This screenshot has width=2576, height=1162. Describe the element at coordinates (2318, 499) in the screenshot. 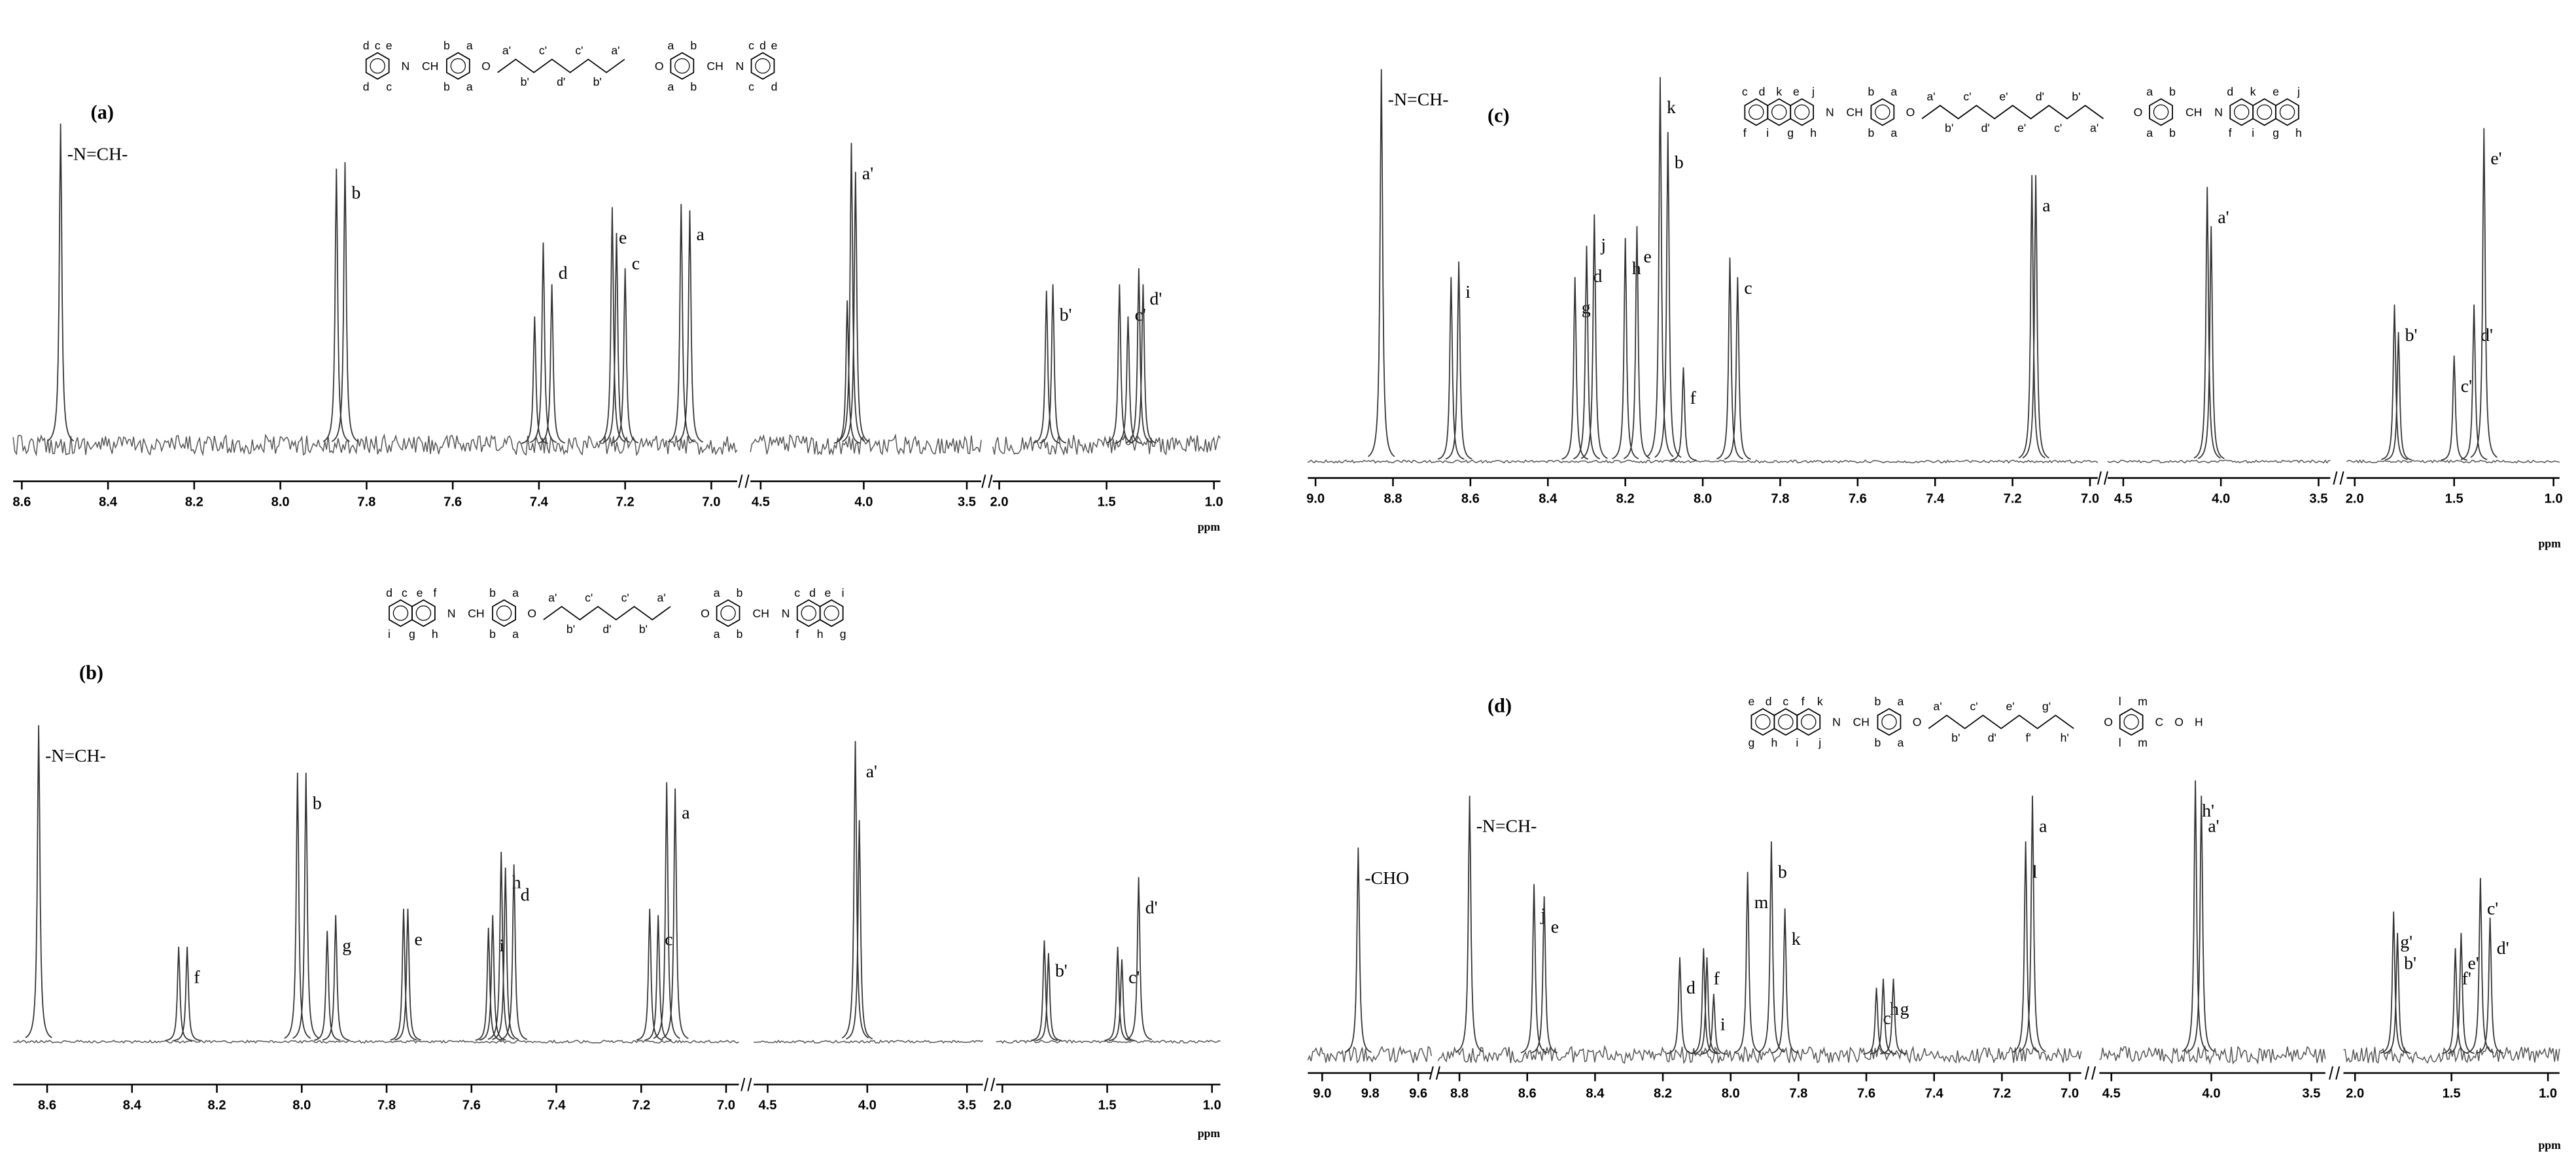

I see `x-tick-label: 3.5` at that location.